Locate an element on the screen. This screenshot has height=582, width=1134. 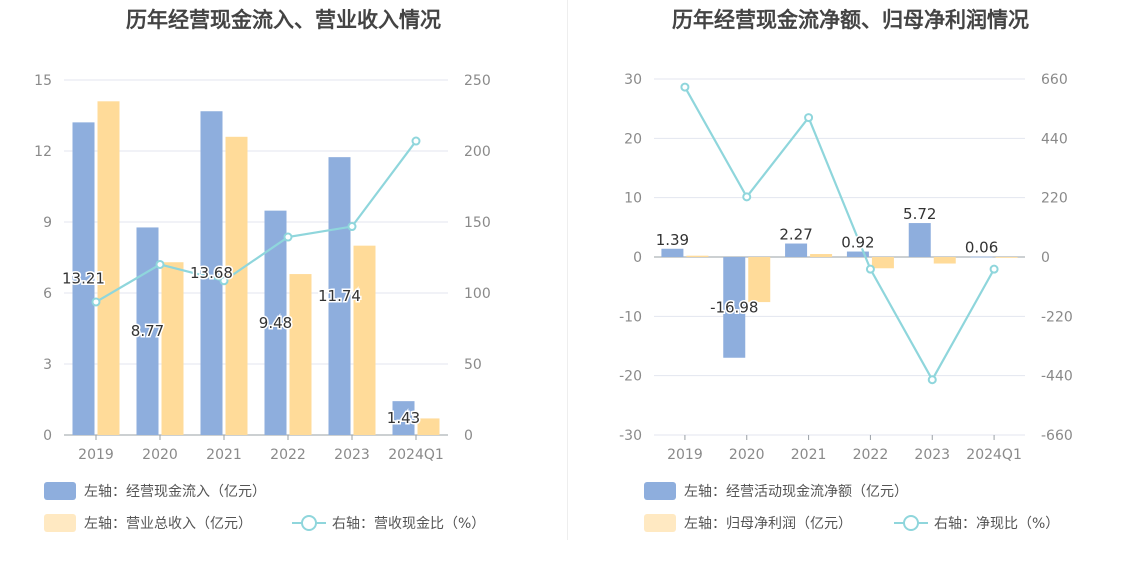
y-tick-label-right: 200 is located at coordinates (477, 152).